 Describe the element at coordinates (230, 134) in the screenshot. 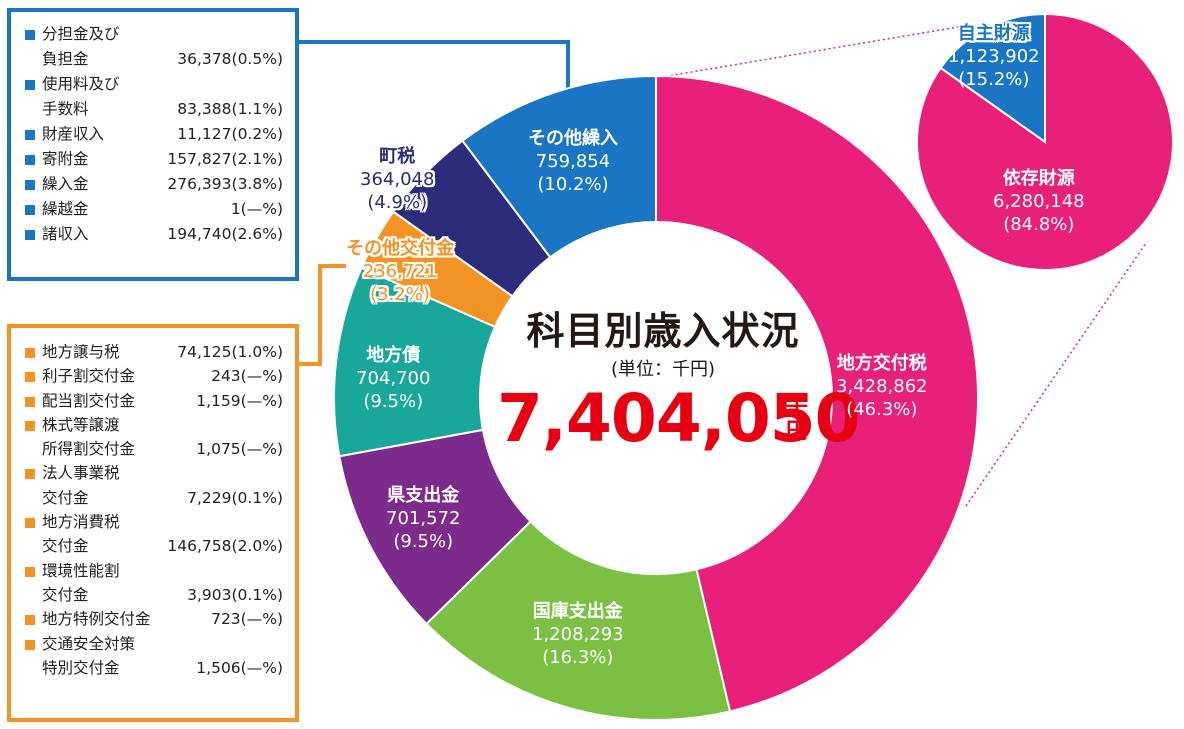

I see `item-value: 11,127(0.2%)` at that location.